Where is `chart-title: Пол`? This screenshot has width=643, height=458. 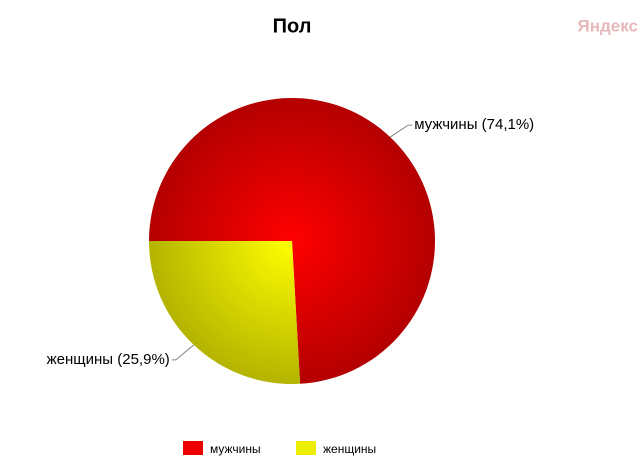
chart-title: Пол is located at coordinates (292, 26).